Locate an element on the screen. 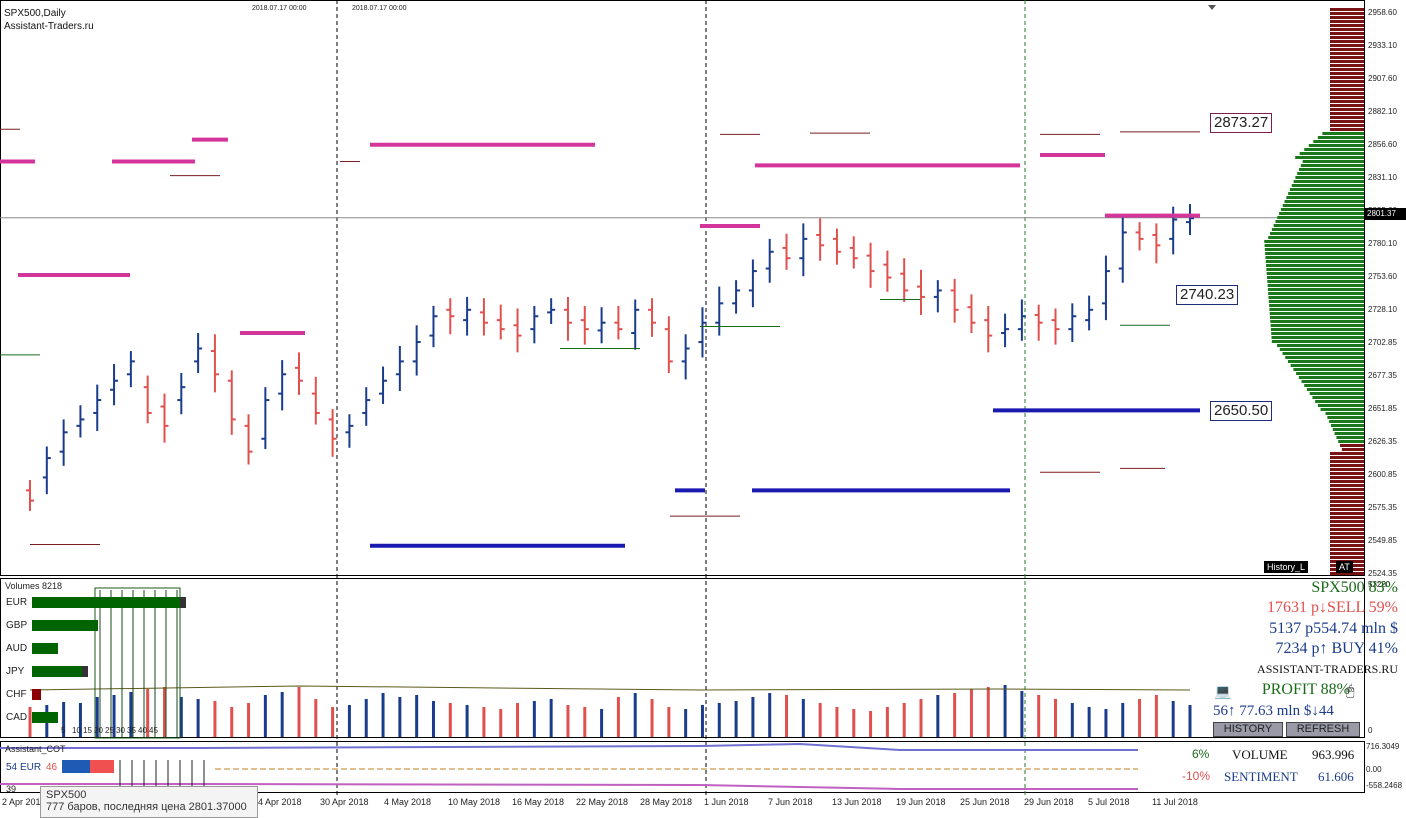 The width and height of the screenshot is (1406, 818). sell-stat: 17631 p↓SELL 59% is located at coordinates (1332, 607).